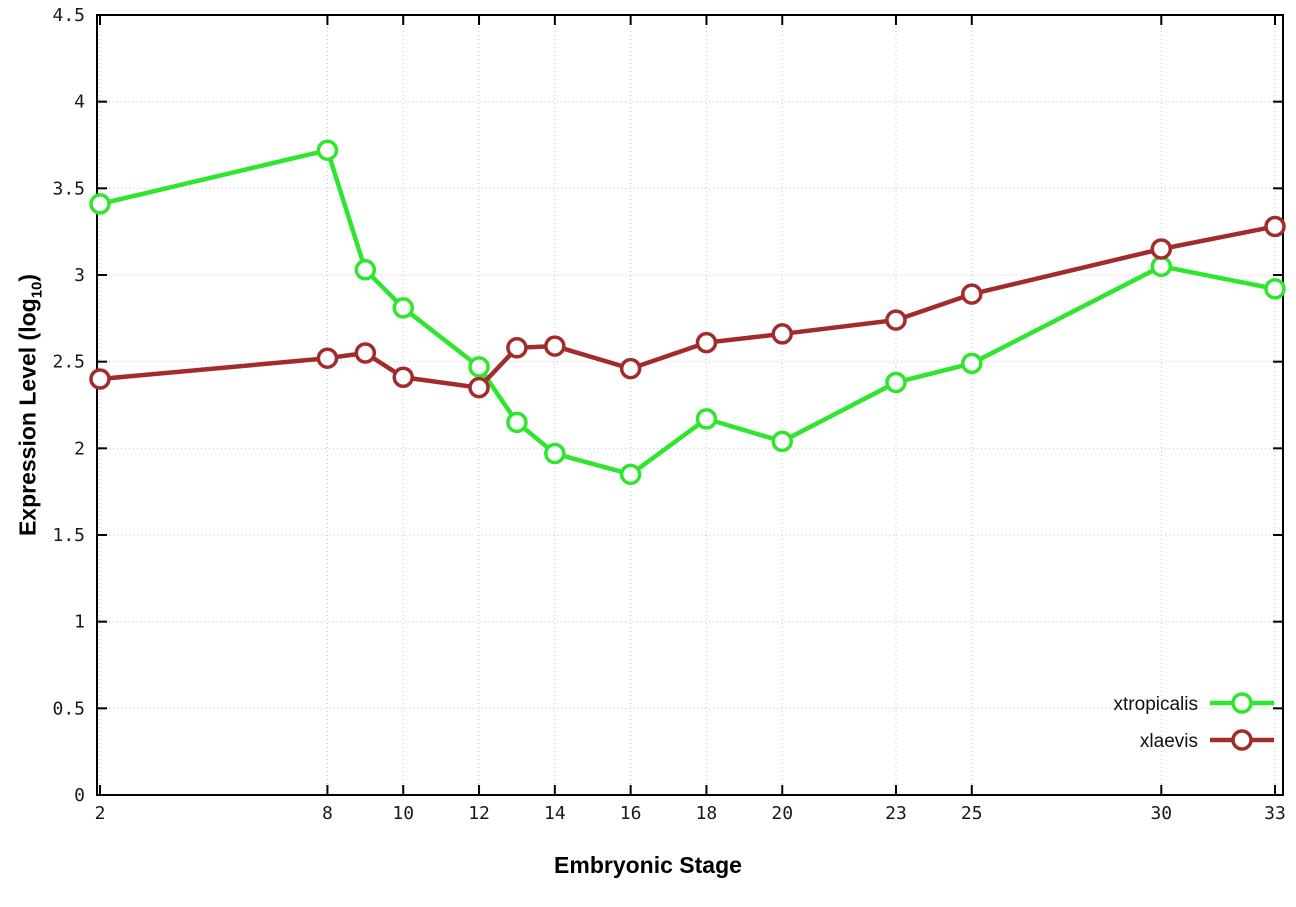  I want to click on y-tick-labels: 0 0.5 1 1.5 2 2.5 3 3.5 4 4.5, so click(68, 405).